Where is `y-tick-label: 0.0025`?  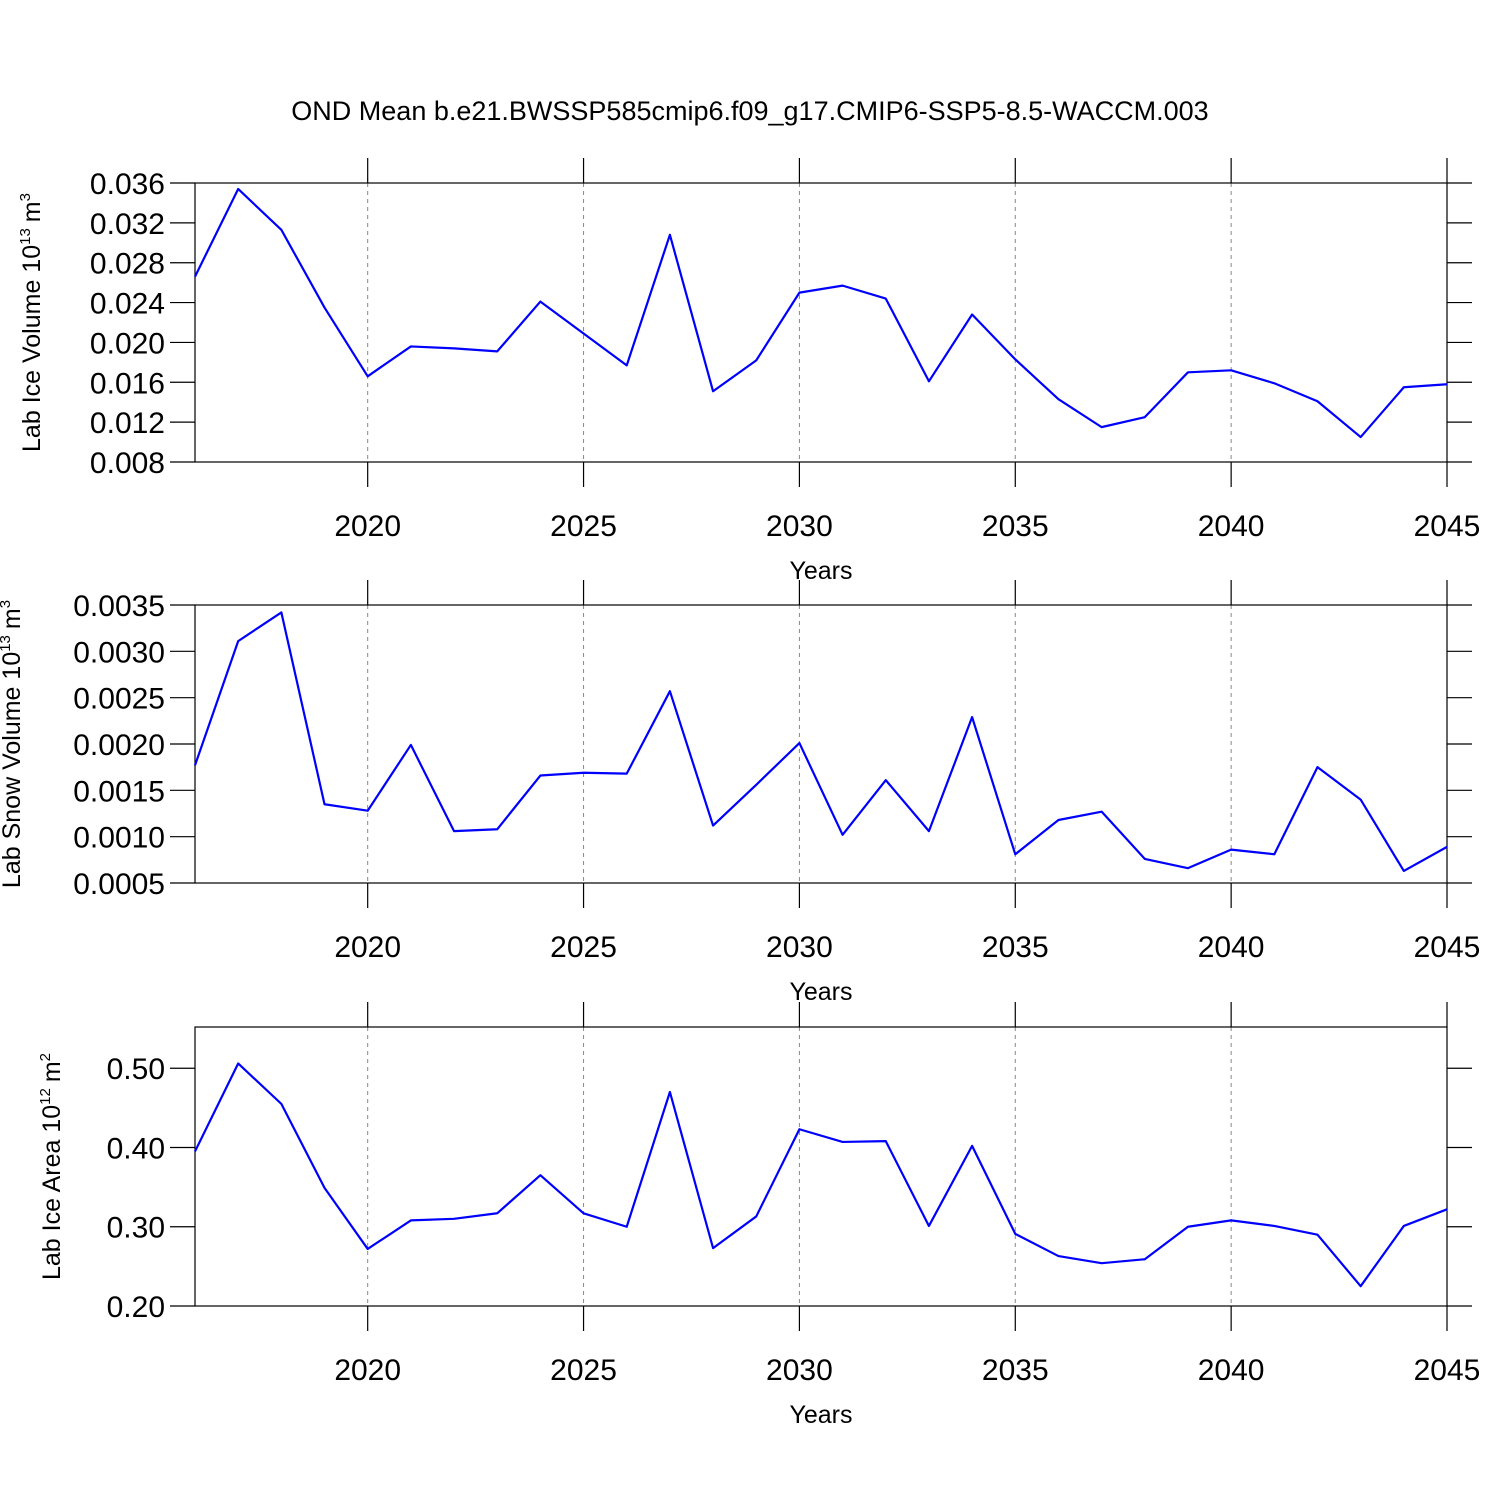 y-tick-label: 0.0025 is located at coordinates (119, 699).